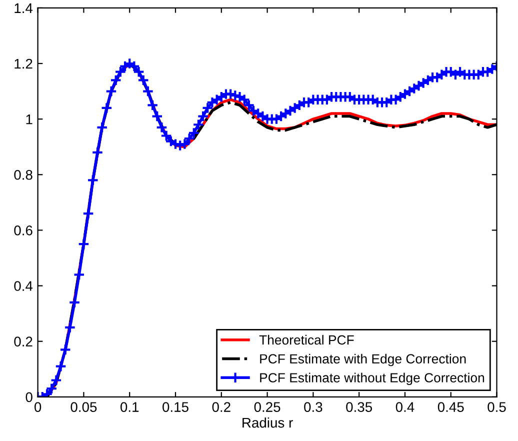 The width and height of the screenshot is (518, 441). What do you see at coordinates (451, 407) in the screenshot?
I see `x-tick-label: 0.45` at bounding box center [451, 407].